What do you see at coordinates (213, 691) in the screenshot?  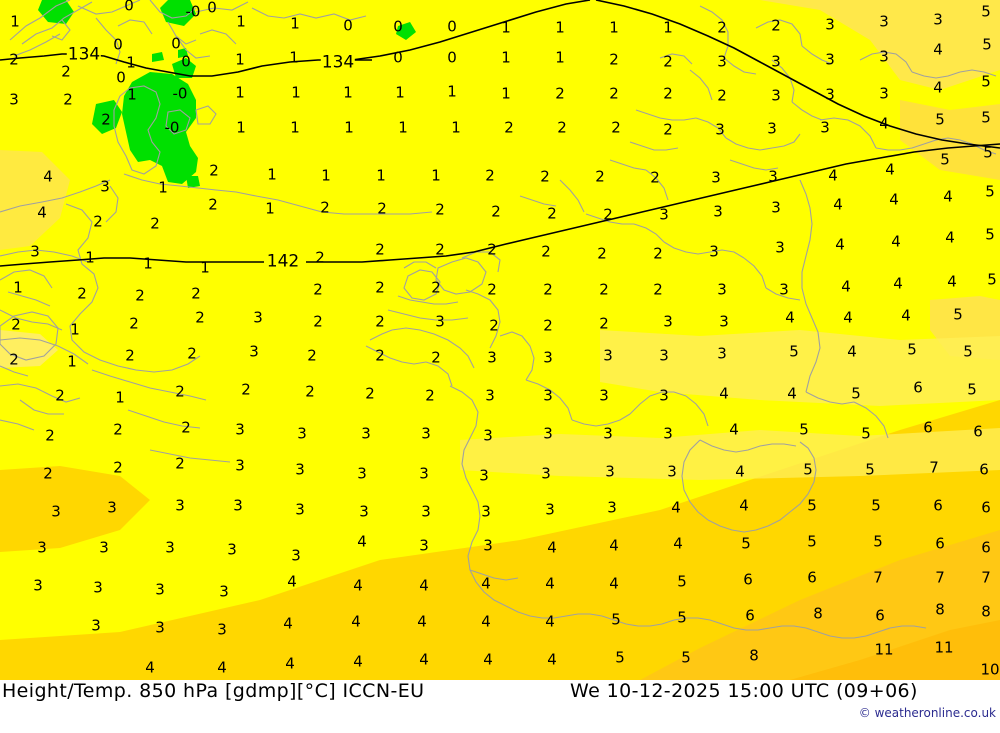 I see `chart-title: Height/Temp. 850 hPa [gdmp][°C] ICCN-EU` at bounding box center [213, 691].